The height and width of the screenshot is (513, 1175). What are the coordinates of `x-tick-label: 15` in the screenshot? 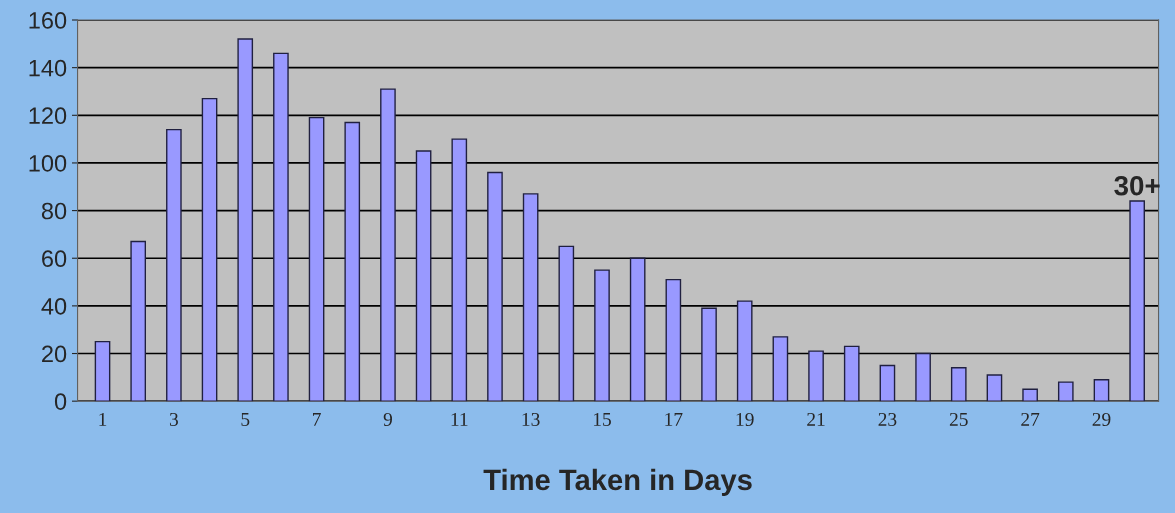 It's located at (602, 419).